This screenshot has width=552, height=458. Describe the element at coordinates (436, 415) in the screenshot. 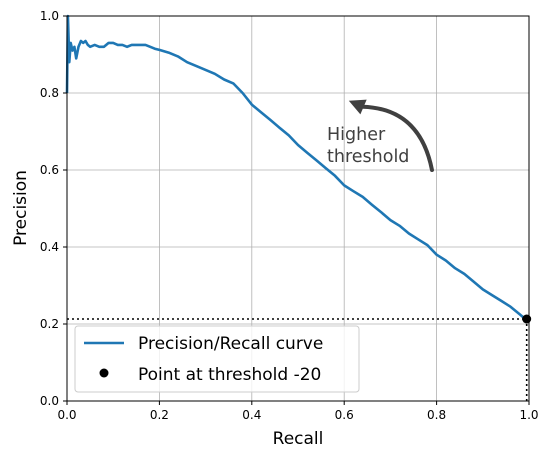

I see `x-tick-label: 0.8` at that location.